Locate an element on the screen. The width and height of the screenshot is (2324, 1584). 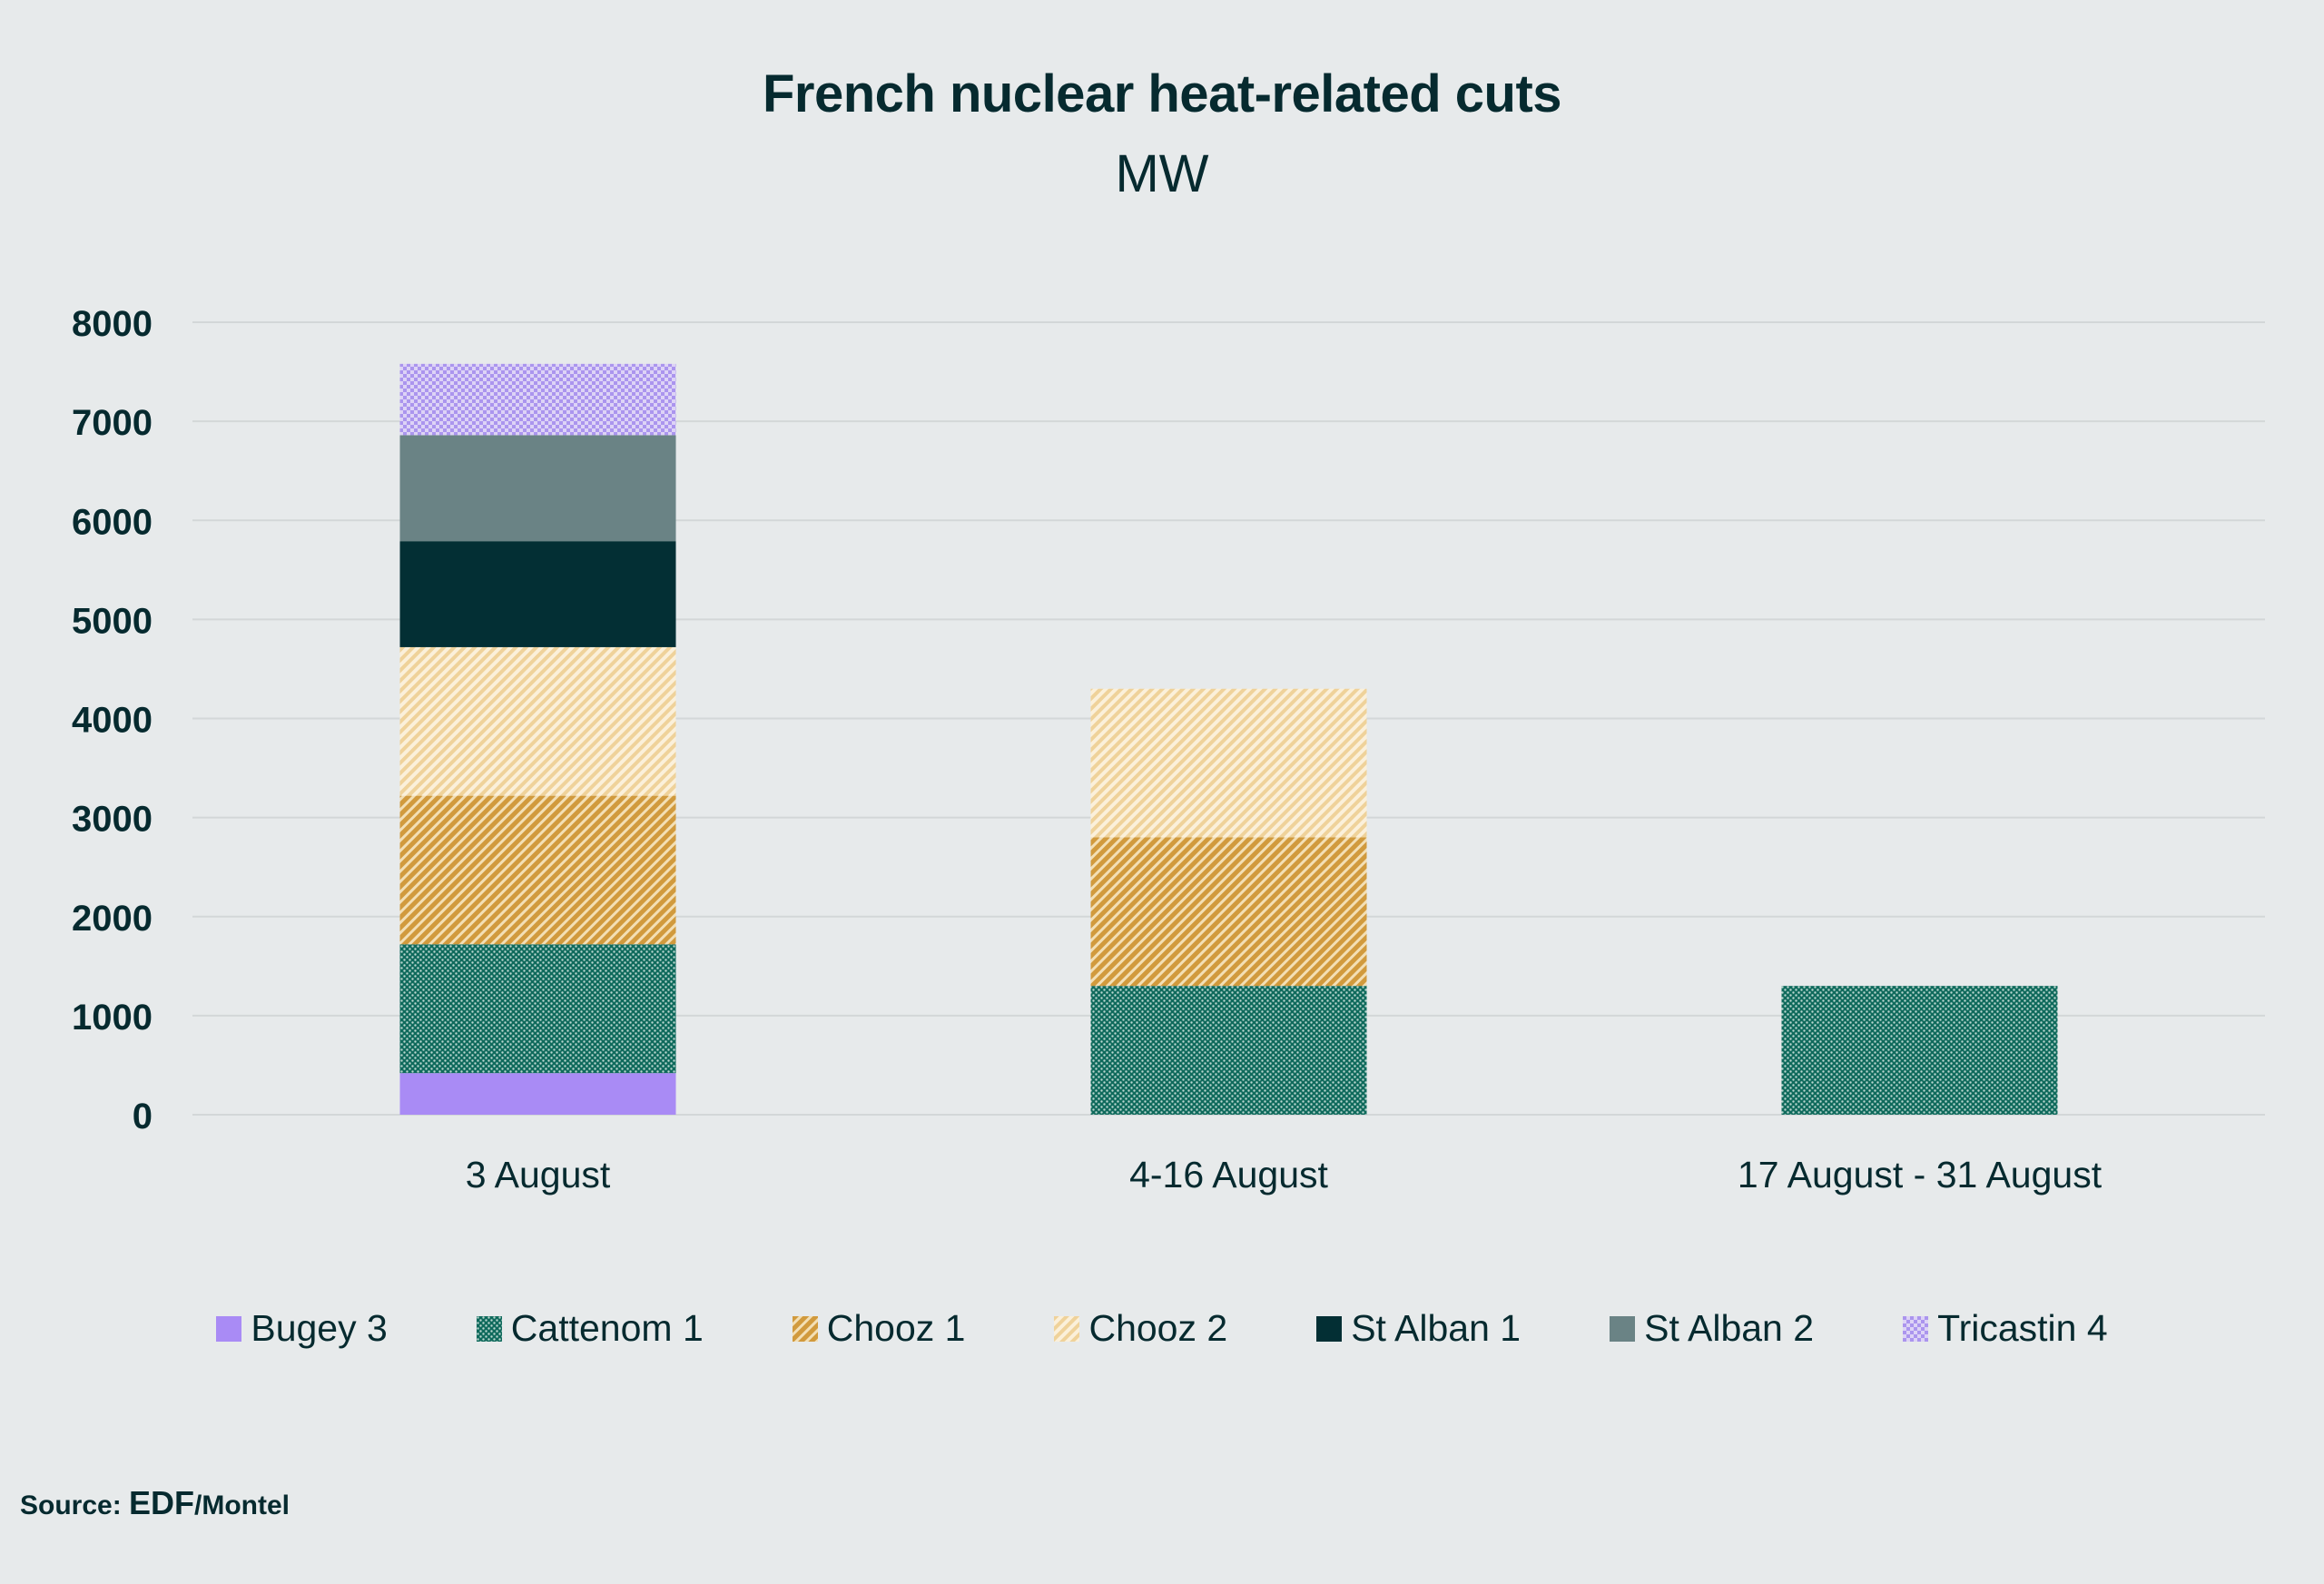
legend-label: Cattenom 1 is located at coordinates (607, 1328).